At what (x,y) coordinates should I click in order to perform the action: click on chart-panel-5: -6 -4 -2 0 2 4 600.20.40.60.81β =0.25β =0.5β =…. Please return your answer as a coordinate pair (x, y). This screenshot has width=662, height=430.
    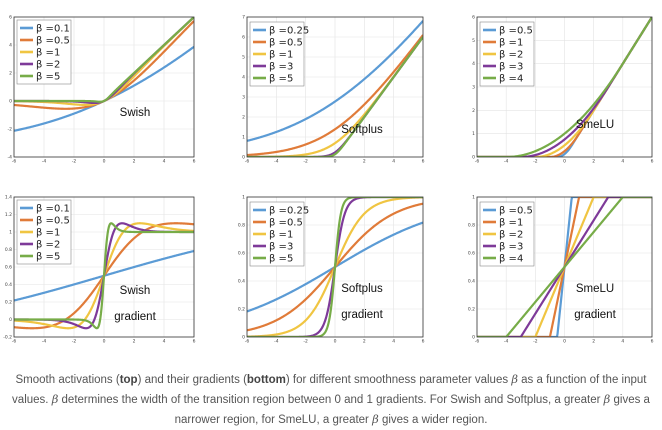
    Looking at the image, I should click on (331, 270).